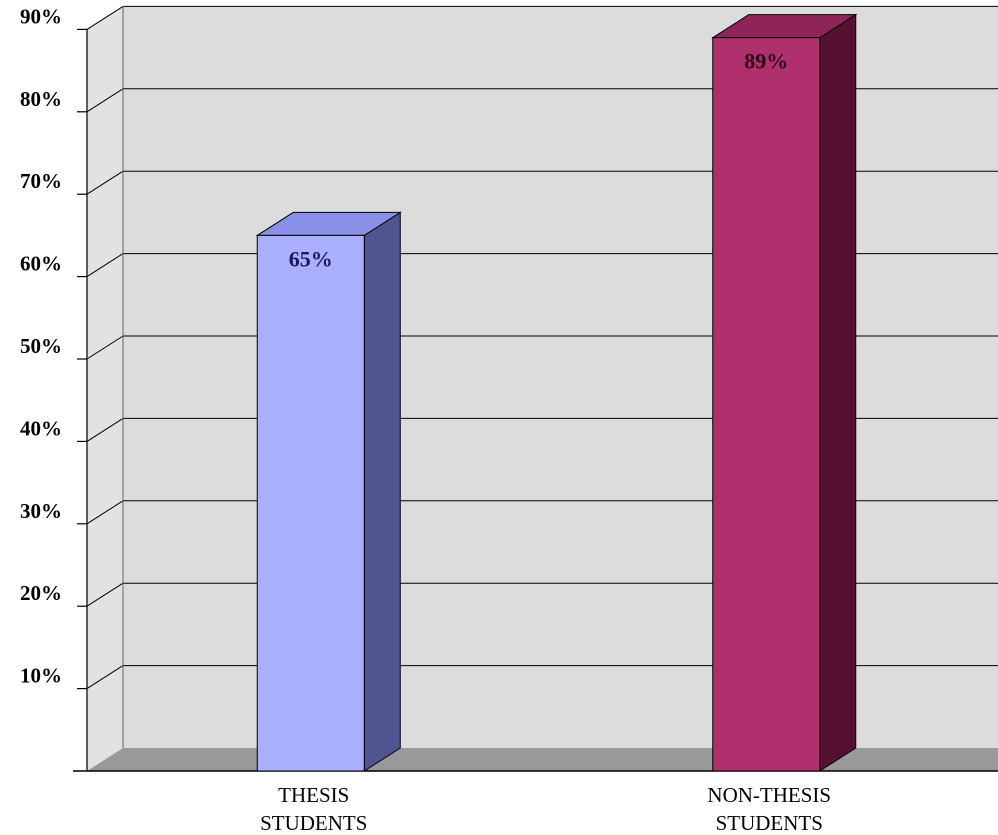 The height and width of the screenshot is (835, 998). What do you see at coordinates (105, 388) in the screenshot?
I see `chart-side-wall` at bounding box center [105, 388].